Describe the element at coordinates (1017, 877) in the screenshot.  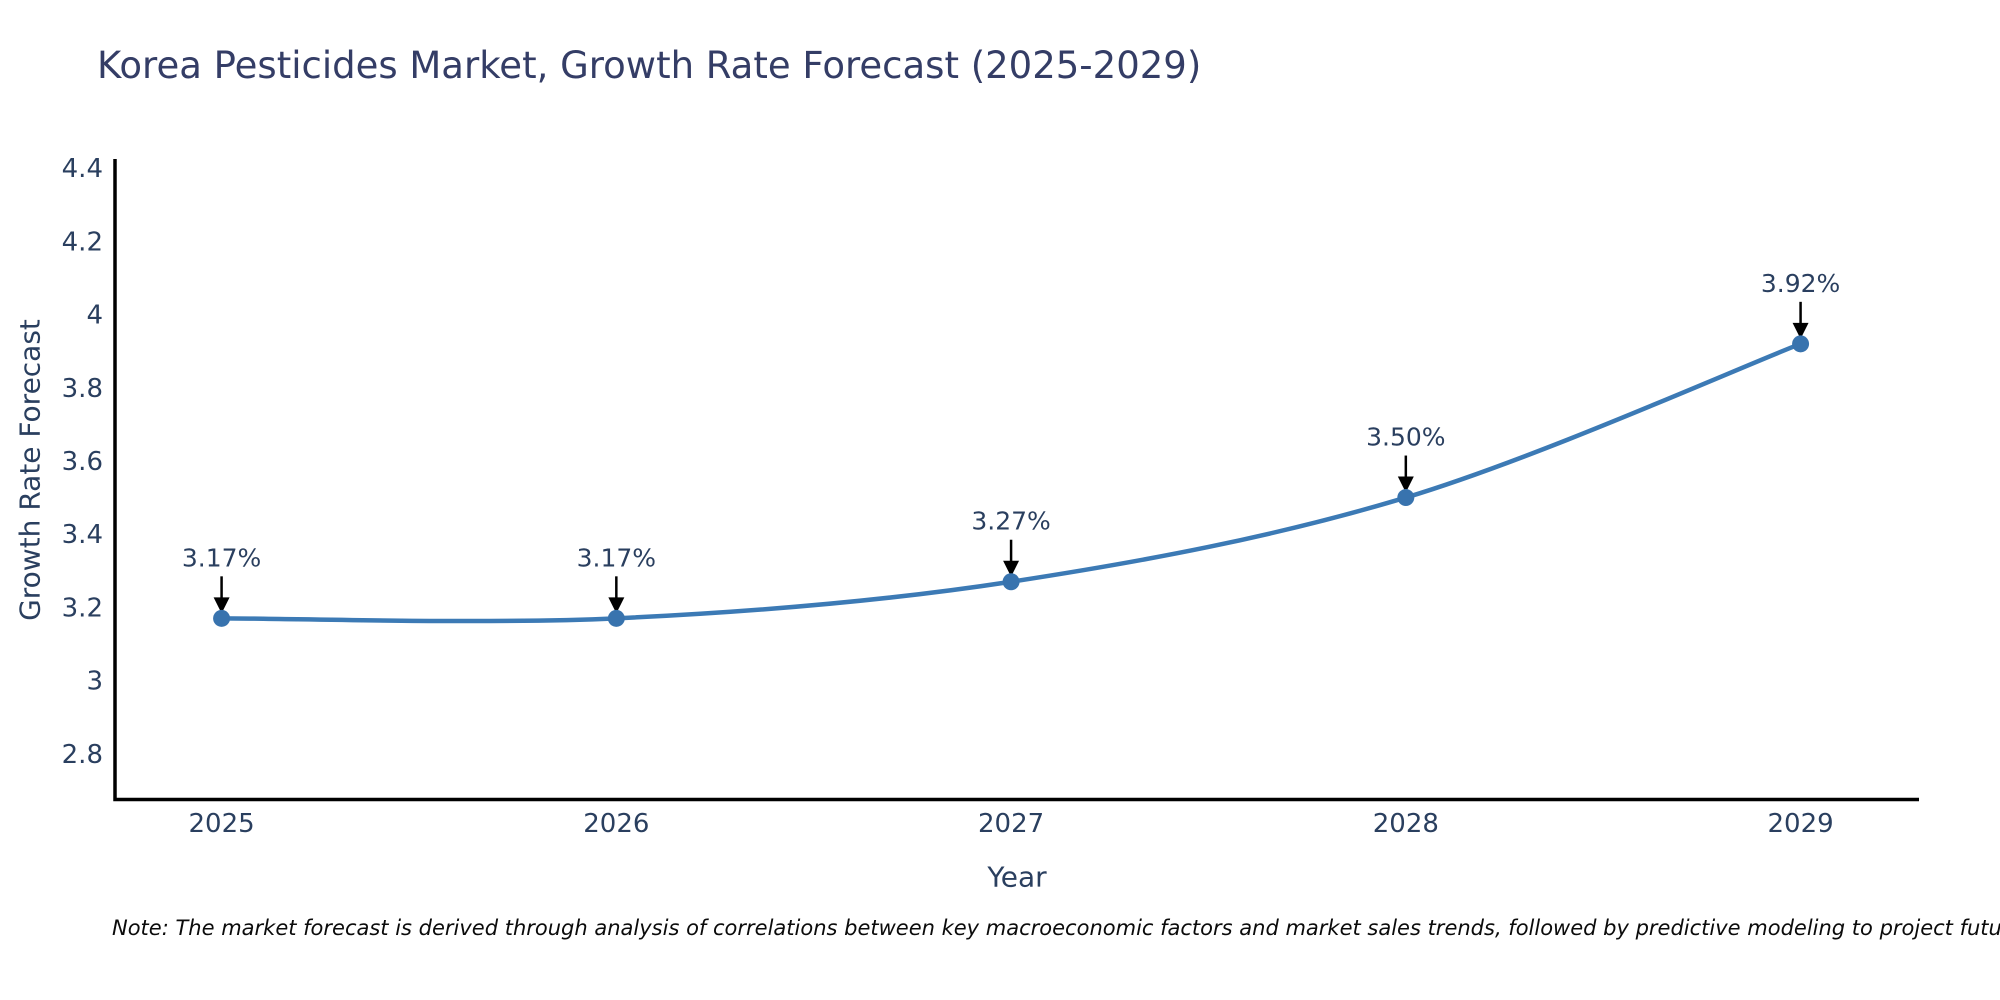
I see `x-axis-title: Year` at that location.